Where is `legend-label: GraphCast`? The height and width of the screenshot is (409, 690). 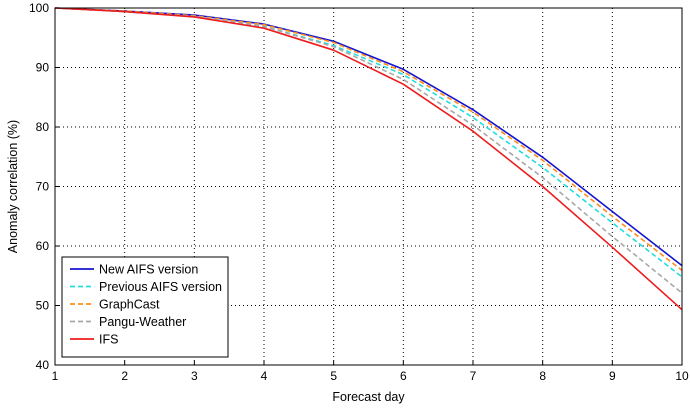
legend-label: GraphCast is located at coordinates (129, 305).